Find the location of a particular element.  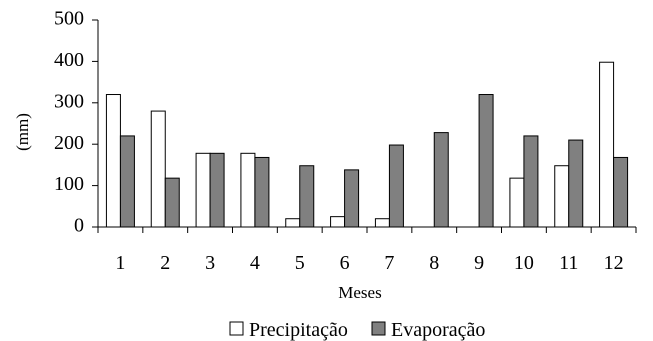

x-ticks: 1 2 3 4 5 6 7 8 9 10 11 12 is located at coordinates (367, 250).